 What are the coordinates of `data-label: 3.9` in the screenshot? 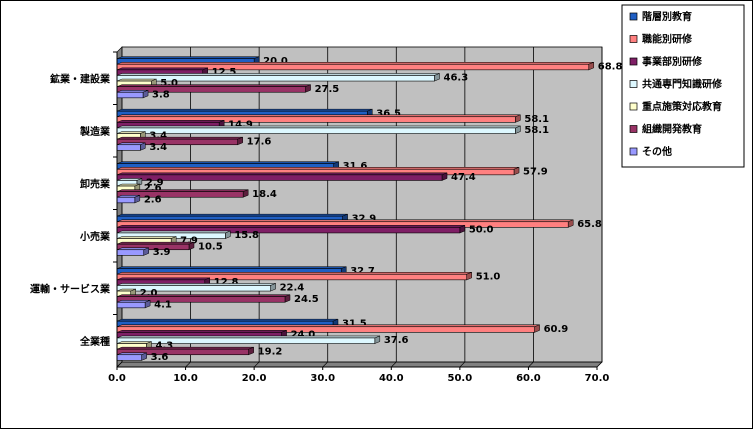 It's located at (162, 252).